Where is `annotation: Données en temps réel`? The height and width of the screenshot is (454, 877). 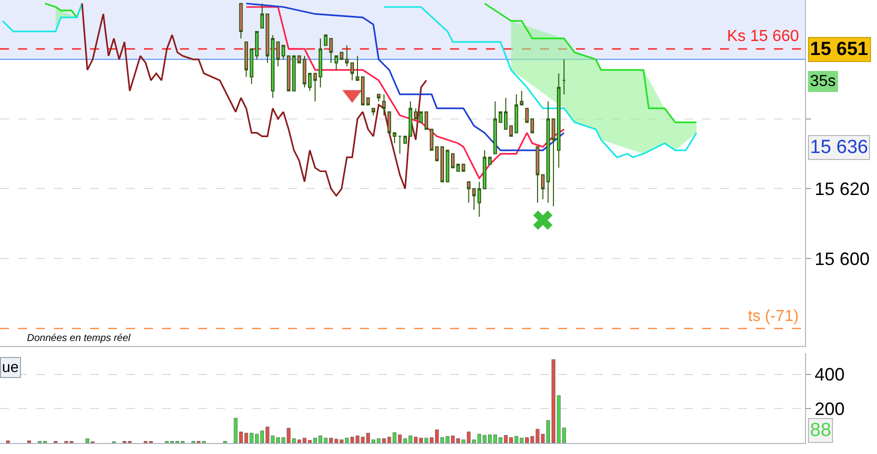
annotation: Données en temps réel is located at coordinates (79, 338).